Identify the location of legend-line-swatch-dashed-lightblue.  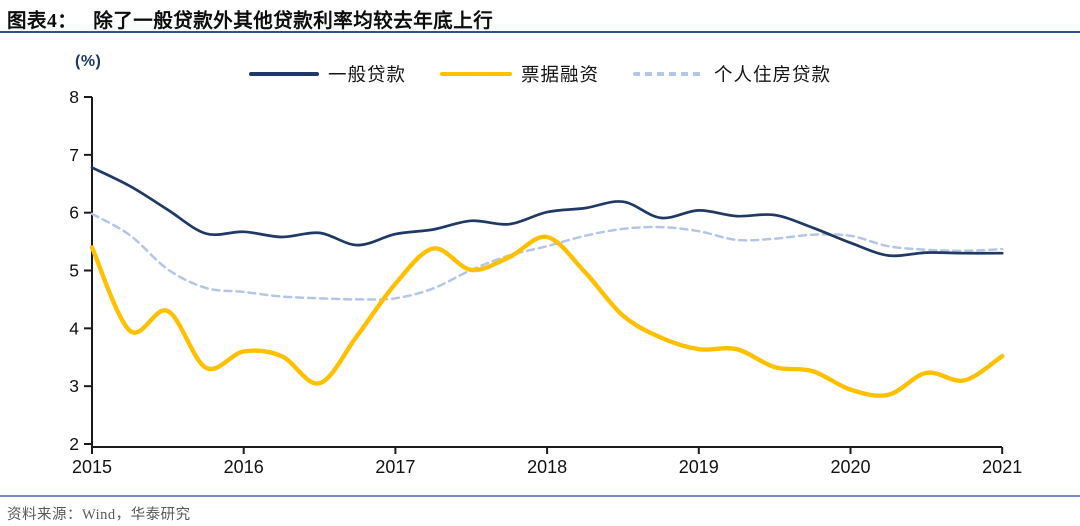
(669, 74).